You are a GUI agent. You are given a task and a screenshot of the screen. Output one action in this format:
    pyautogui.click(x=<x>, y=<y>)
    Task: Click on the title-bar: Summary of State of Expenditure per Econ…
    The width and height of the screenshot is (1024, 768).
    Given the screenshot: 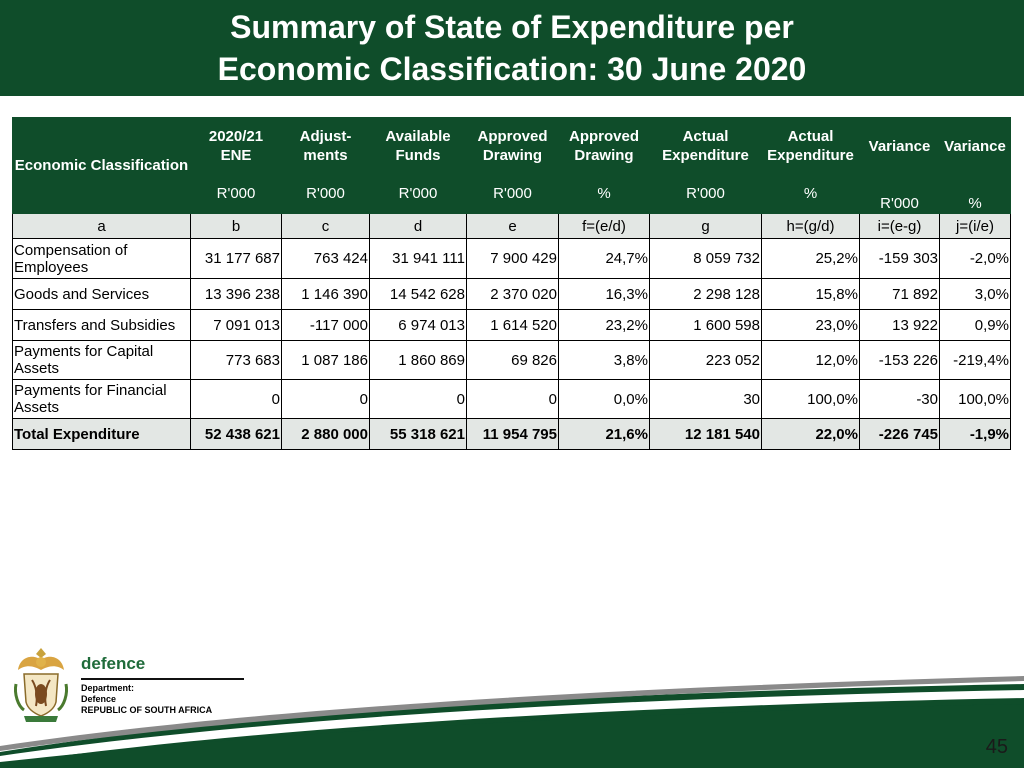 What is the action you would take?
    pyautogui.click(x=512, y=48)
    